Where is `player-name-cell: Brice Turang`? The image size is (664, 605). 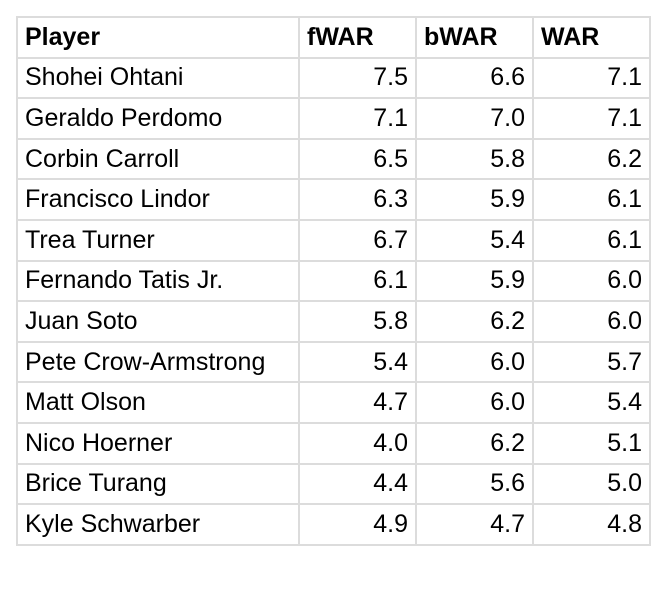 player-name-cell: Brice Turang is located at coordinates (158, 484).